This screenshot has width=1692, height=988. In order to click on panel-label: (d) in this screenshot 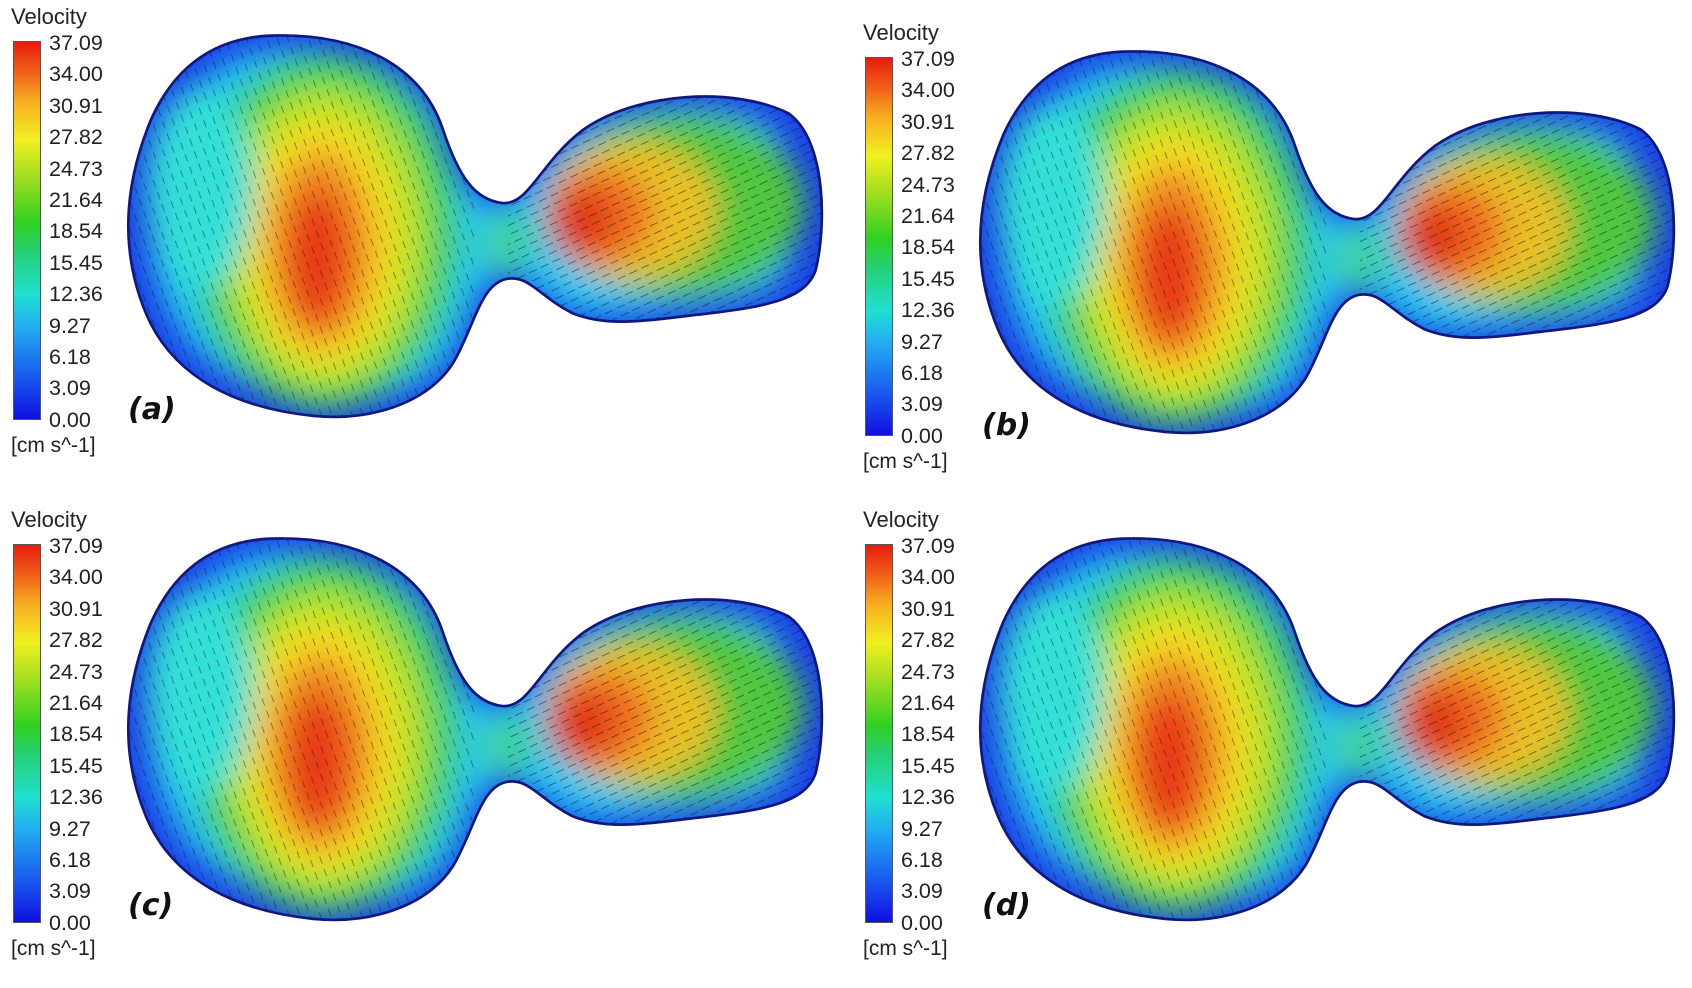, I will do `click(1006, 905)`.